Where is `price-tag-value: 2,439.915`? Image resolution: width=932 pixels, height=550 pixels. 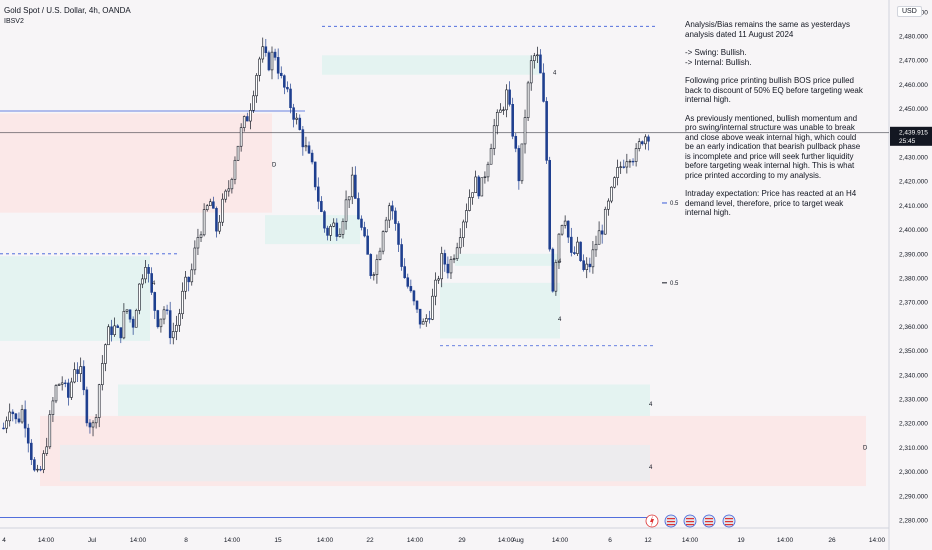 price-tag-value: 2,439.915 is located at coordinates (913, 132).